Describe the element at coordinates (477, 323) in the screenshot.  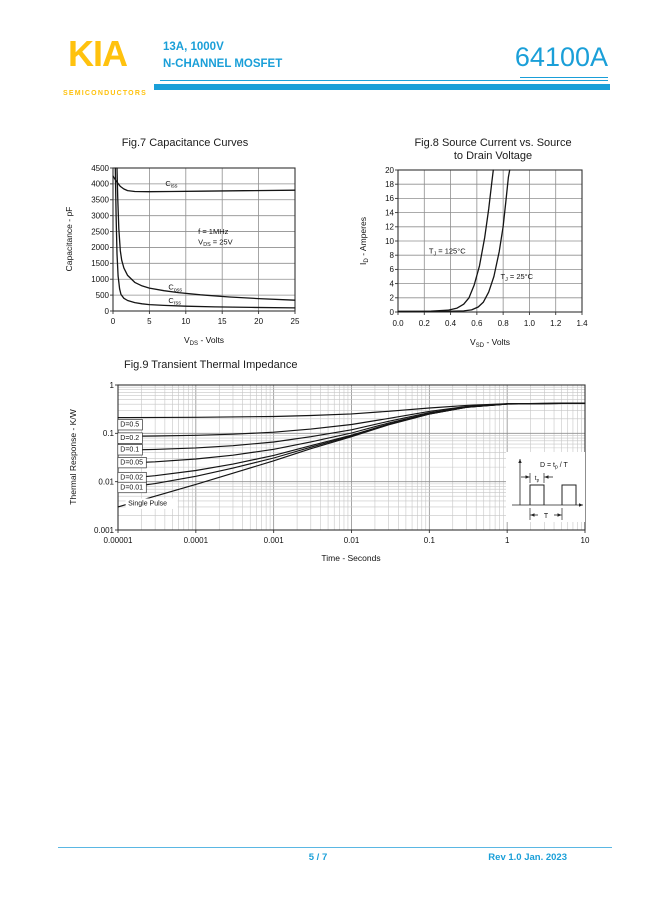
I see `svg-text: 0.6` at that location.